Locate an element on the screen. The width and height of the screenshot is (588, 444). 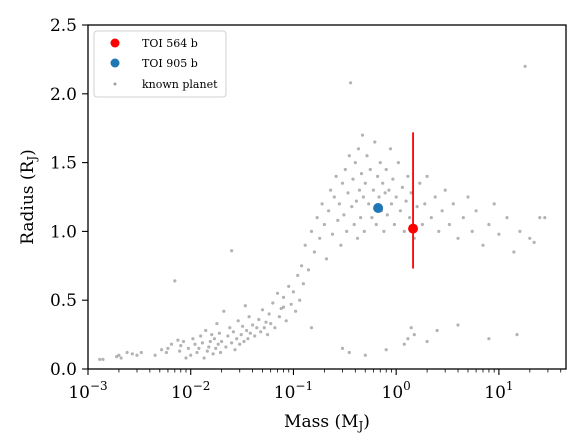
legend-box is located at coordinates (160, 64).